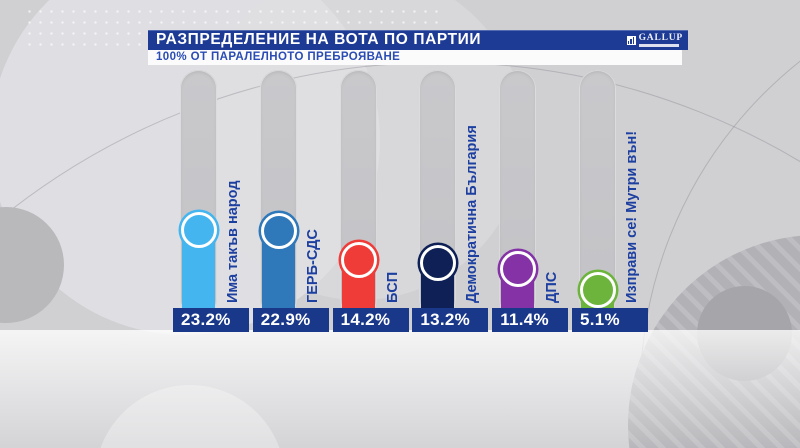  What do you see at coordinates (552, 287) in the screenshot?
I see `party-name-label: ДПС` at bounding box center [552, 287].